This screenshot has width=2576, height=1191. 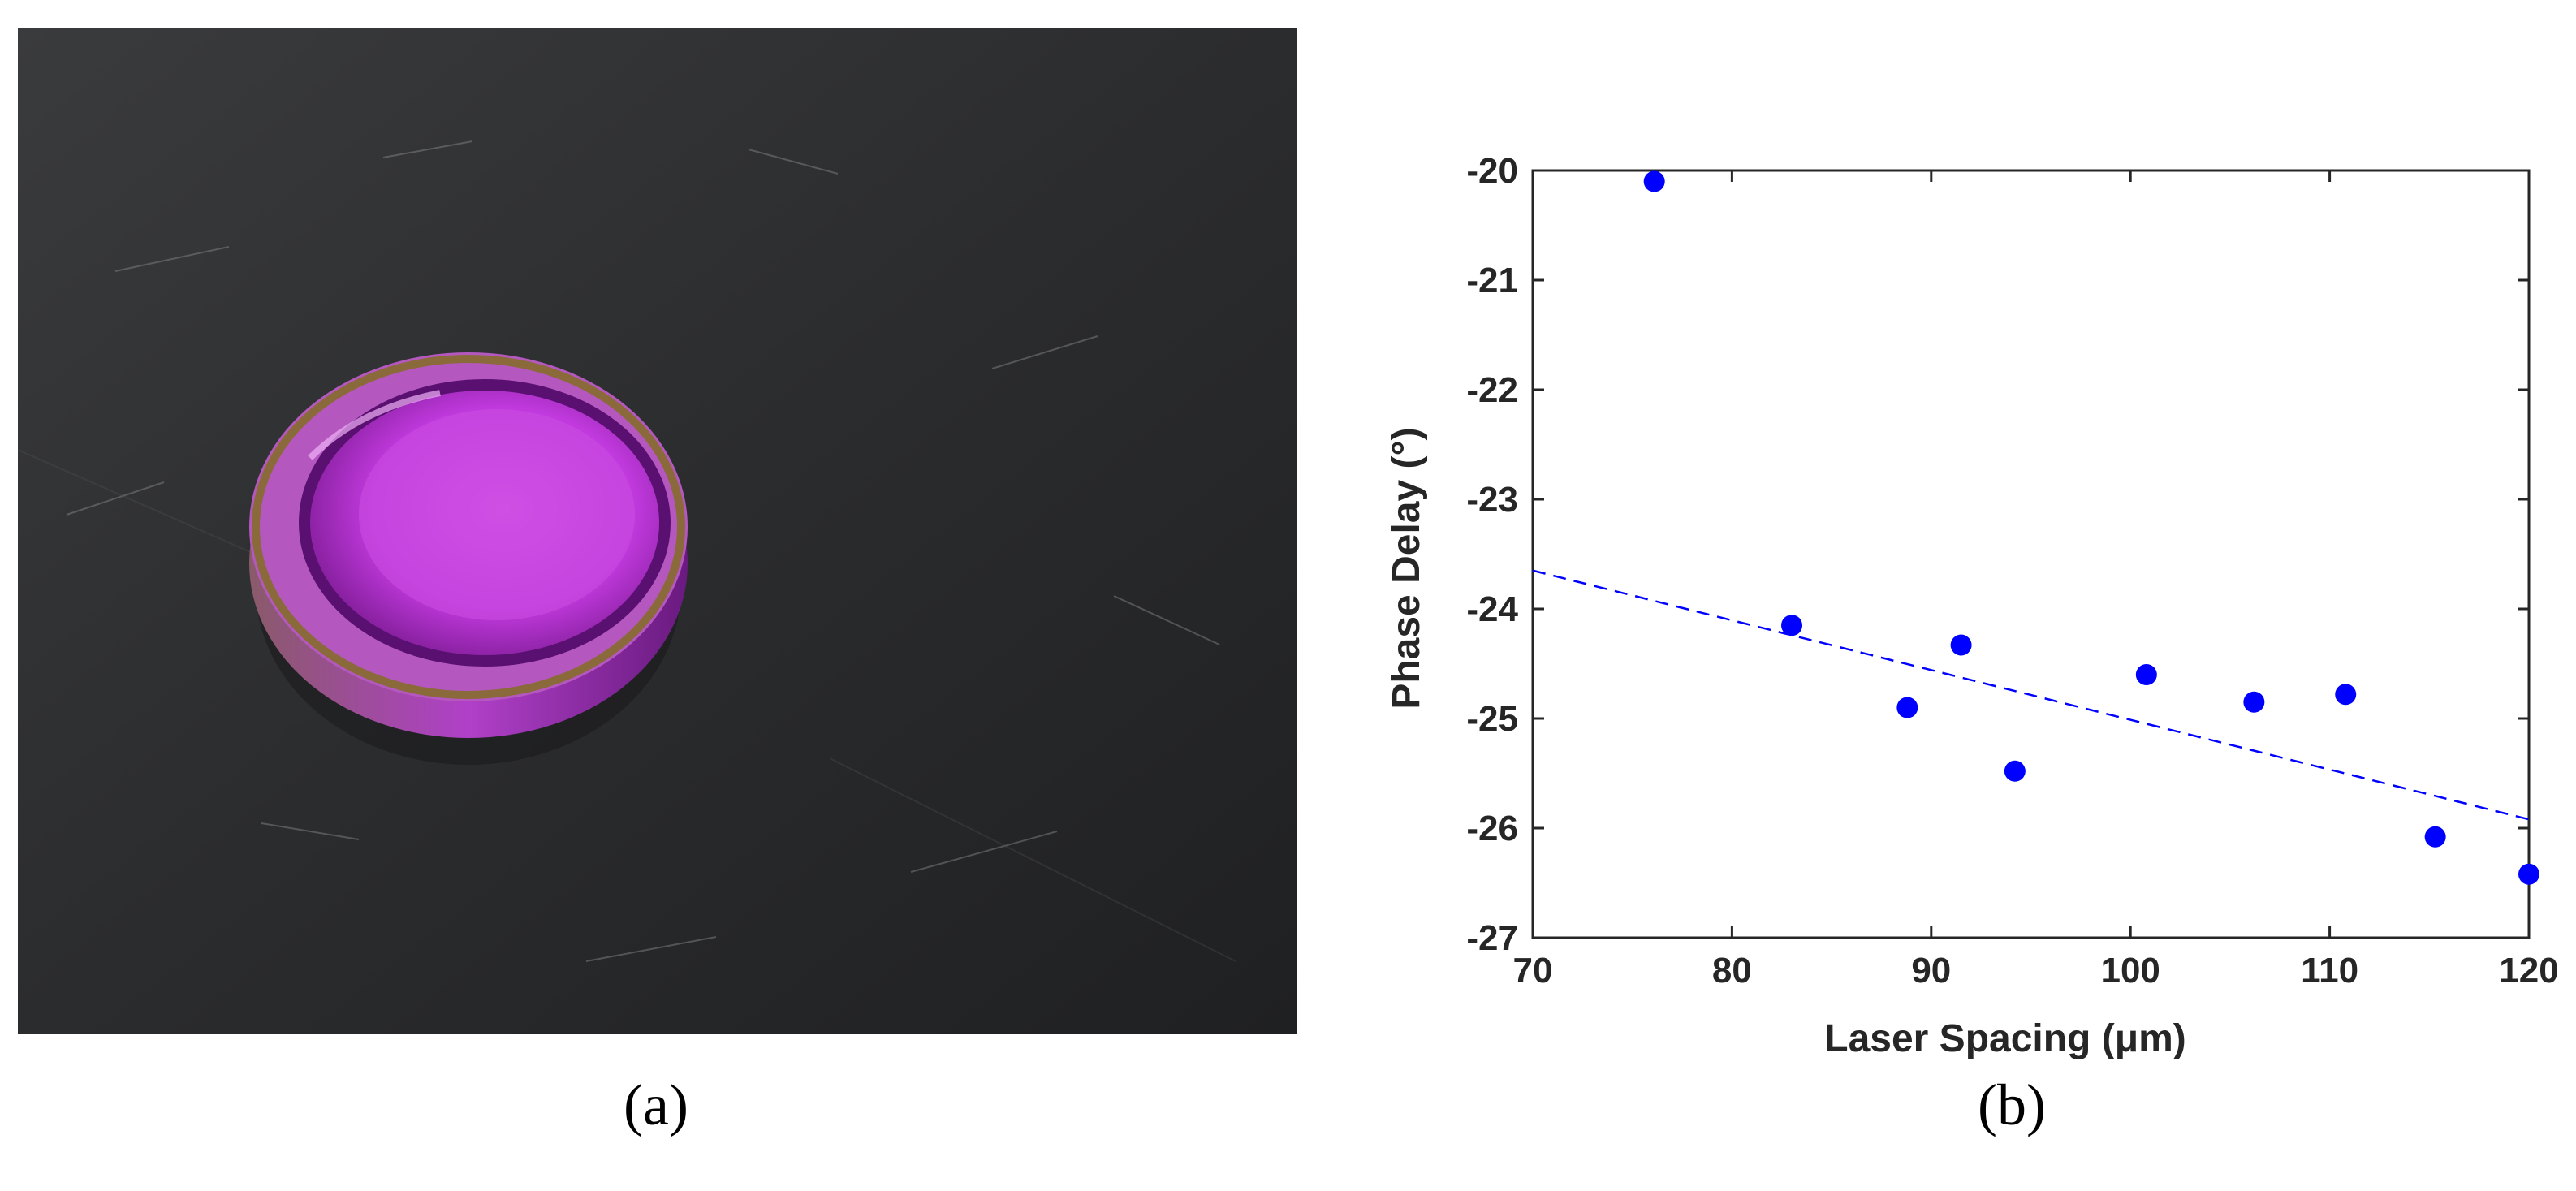 I want to click on y-axis-title: Phase Delay (°), so click(x=1406, y=568).